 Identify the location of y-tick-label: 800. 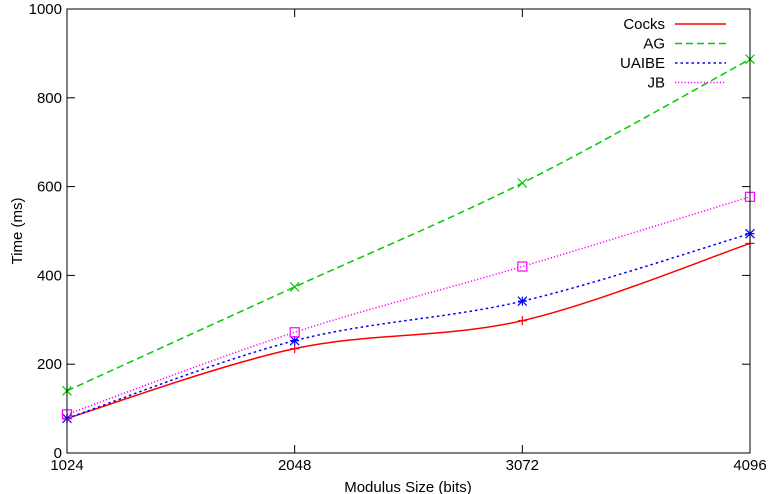
(49, 98).